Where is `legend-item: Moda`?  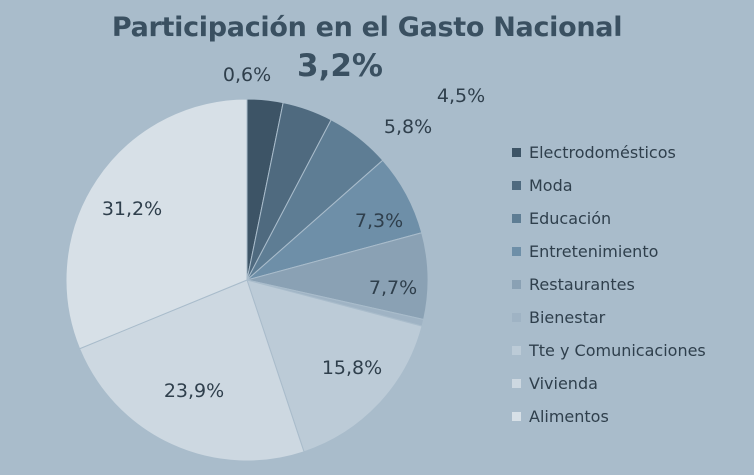 legend-item: Moda is located at coordinates (609, 185).